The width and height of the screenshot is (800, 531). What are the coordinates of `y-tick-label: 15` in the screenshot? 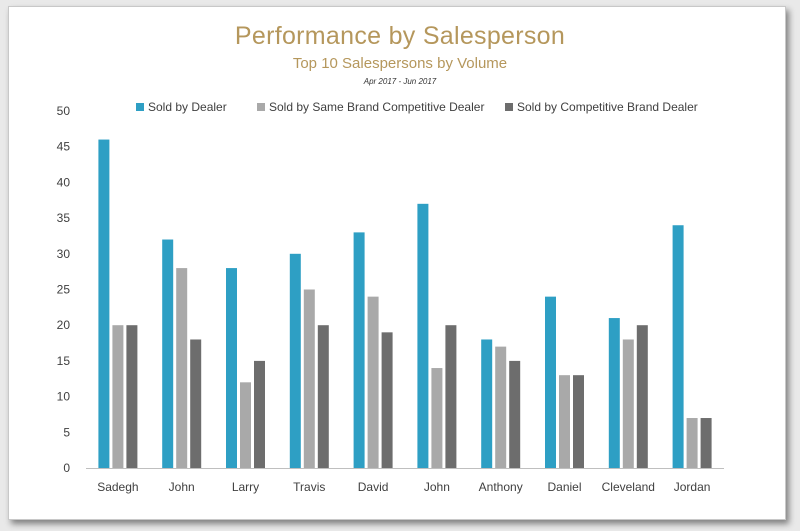 It's located at (64, 361).